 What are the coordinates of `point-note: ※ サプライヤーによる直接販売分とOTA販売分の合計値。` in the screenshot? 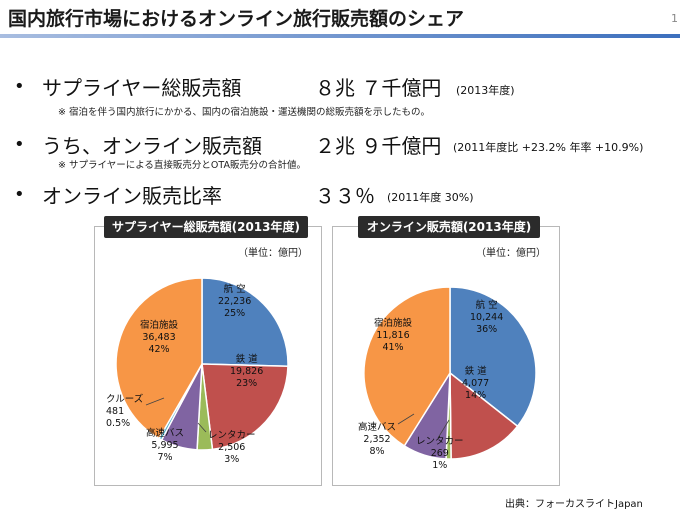 It's located at (182, 165).